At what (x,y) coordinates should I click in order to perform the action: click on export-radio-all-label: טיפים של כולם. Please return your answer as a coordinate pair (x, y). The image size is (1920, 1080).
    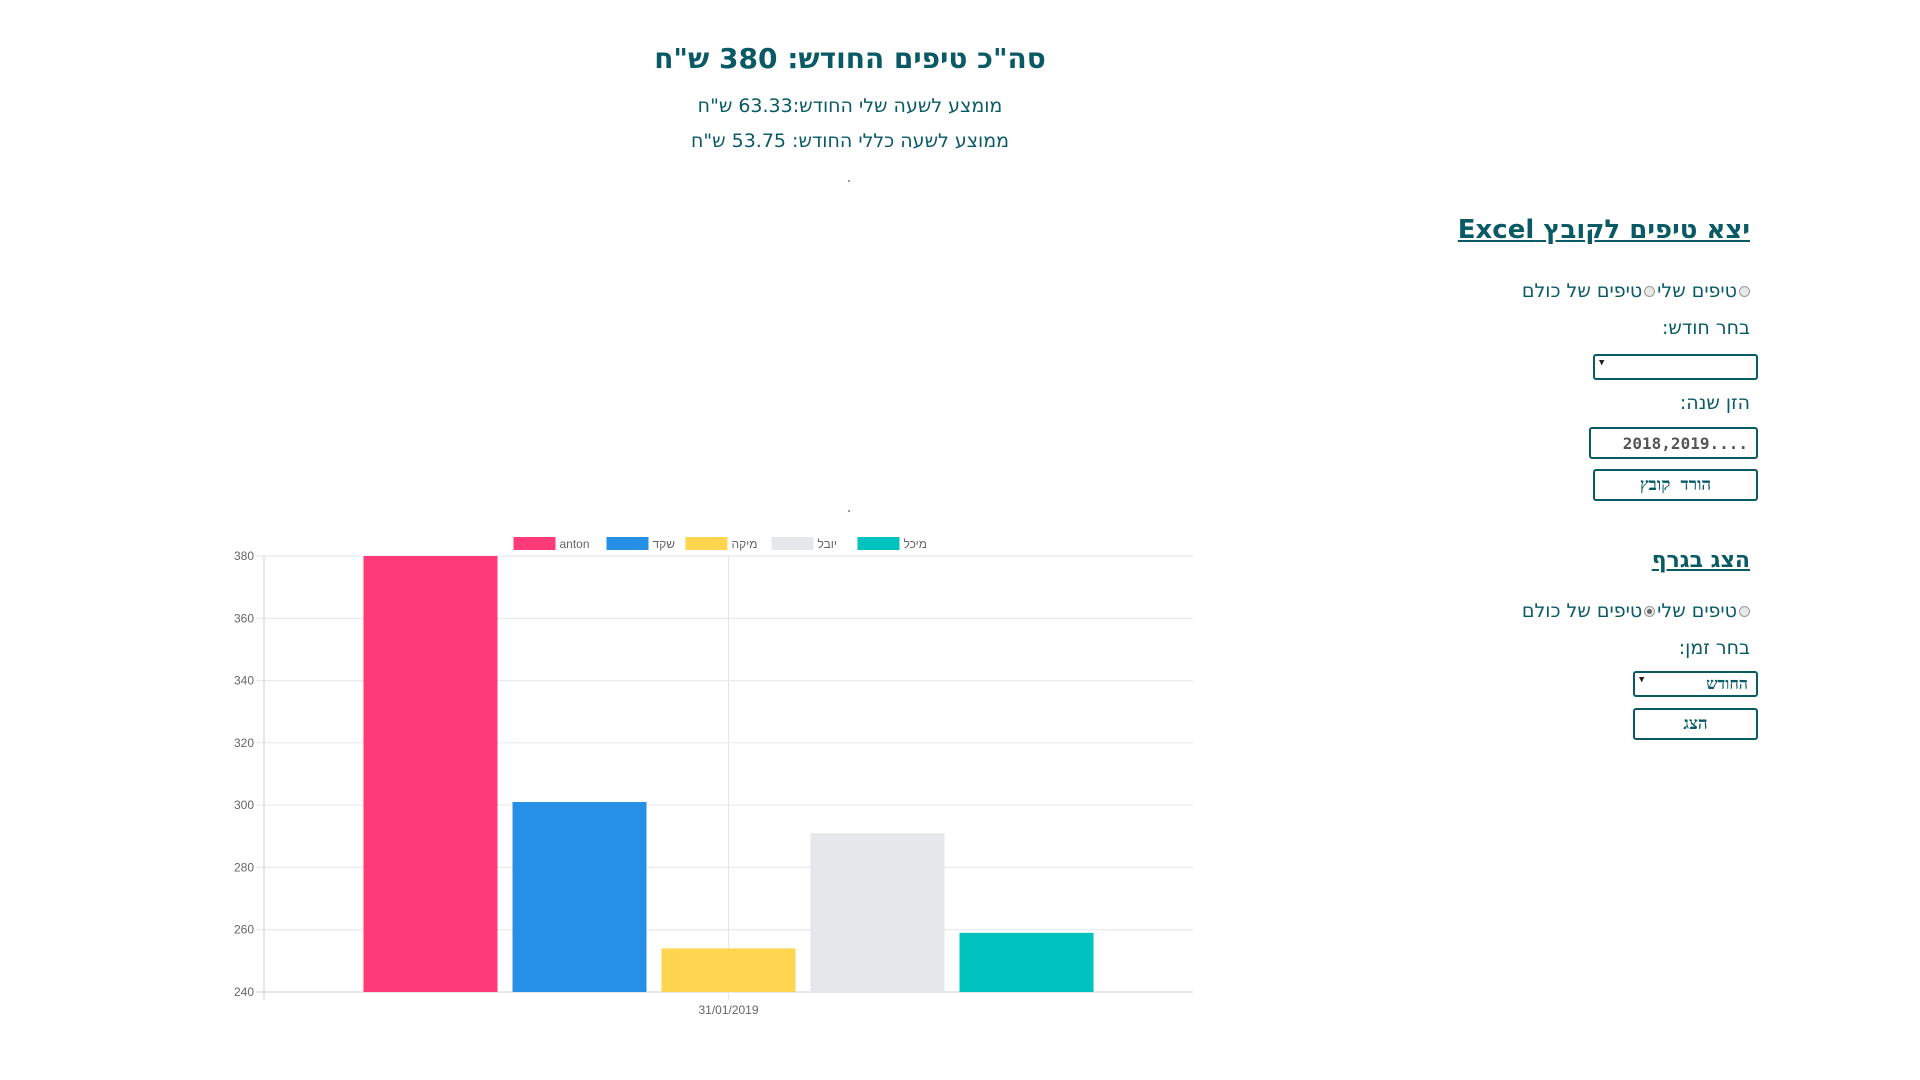
    Looking at the image, I should click on (1582, 291).